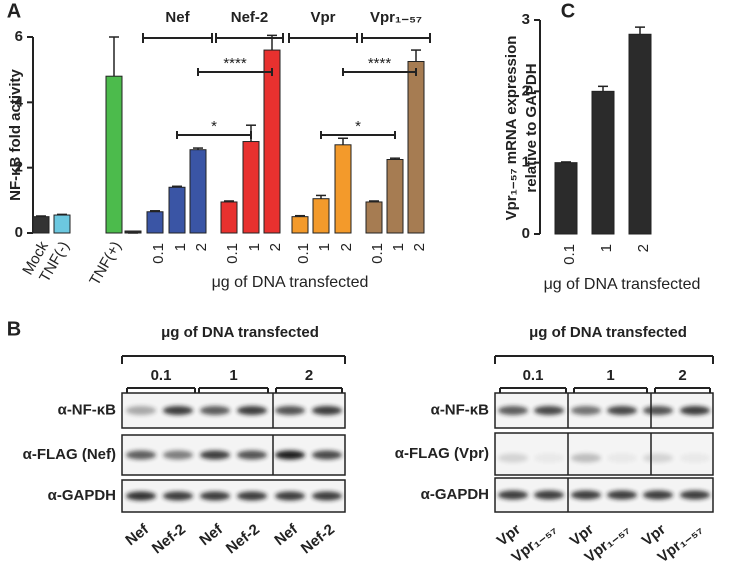 This screenshot has width=733, height=570. What do you see at coordinates (69, 454) in the screenshot?
I see `row-label: α-FLAG (Nef)` at bounding box center [69, 454].